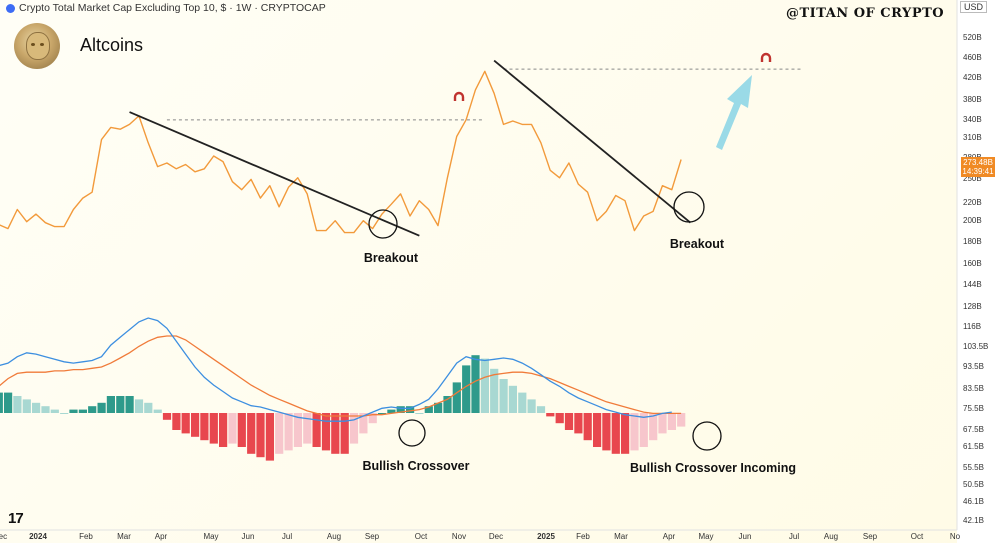 The width and height of the screenshot is (1000, 543). I want to click on x-tick-label: Mar, so click(621, 536).